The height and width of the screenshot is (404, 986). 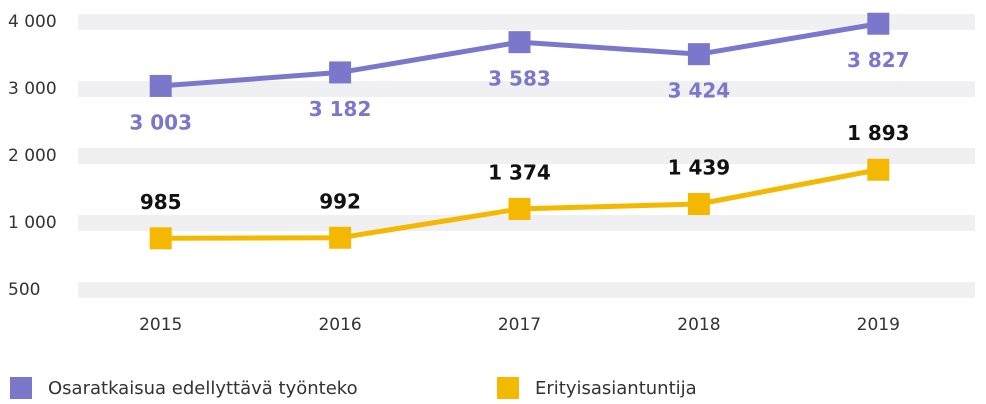 I want to click on value-label: 1 439, so click(x=699, y=168).